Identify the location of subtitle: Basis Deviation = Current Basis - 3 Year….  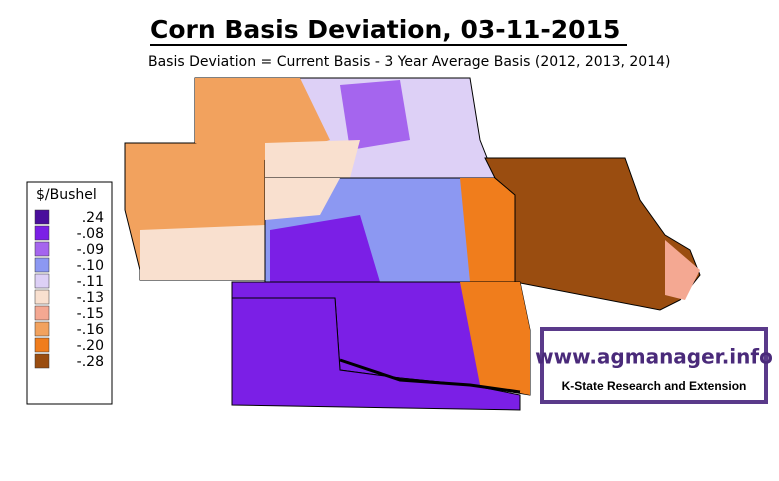
(409, 62).